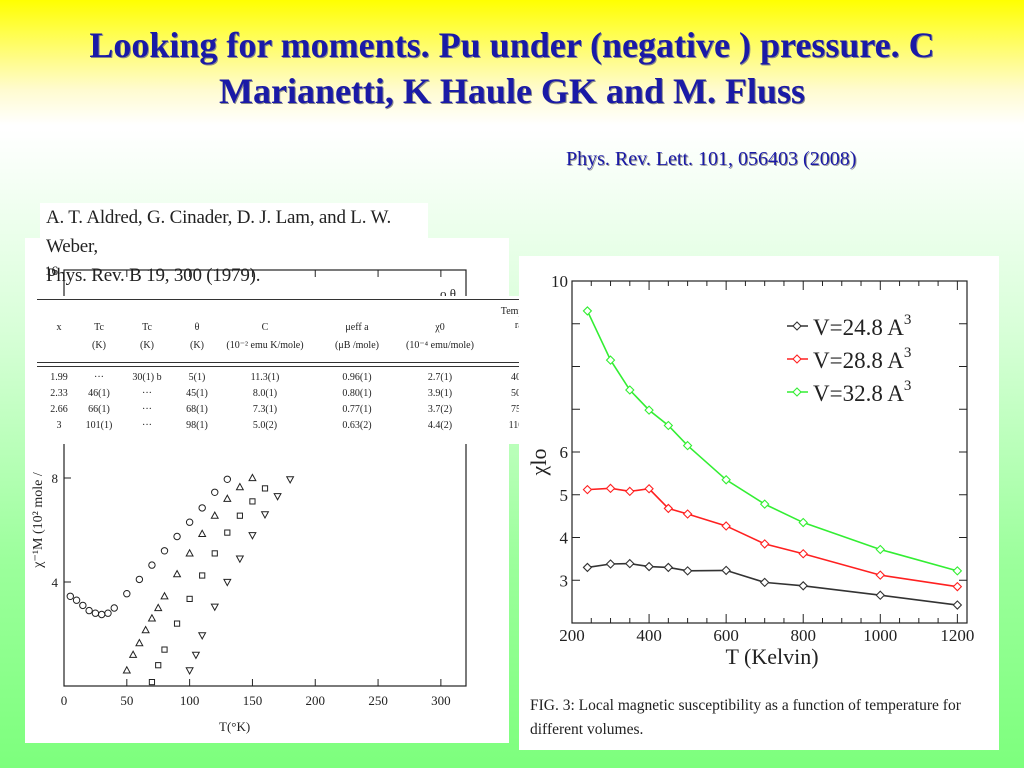 The height and width of the screenshot is (768, 1024). Describe the element at coordinates (440, 345) in the screenshot. I see `table-header-cell: (10⁻⁴ emu/mole)` at that location.